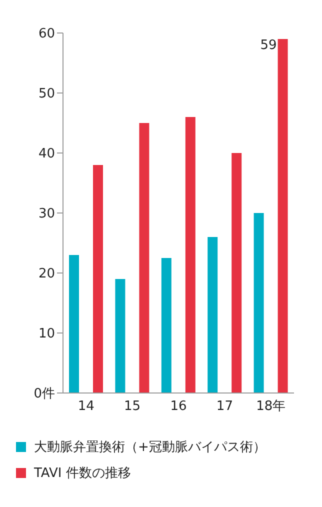  What do you see at coordinates (82, 473) in the screenshot?
I see `legend-label: TAVI 件数の推移` at bounding box center [82, 473].